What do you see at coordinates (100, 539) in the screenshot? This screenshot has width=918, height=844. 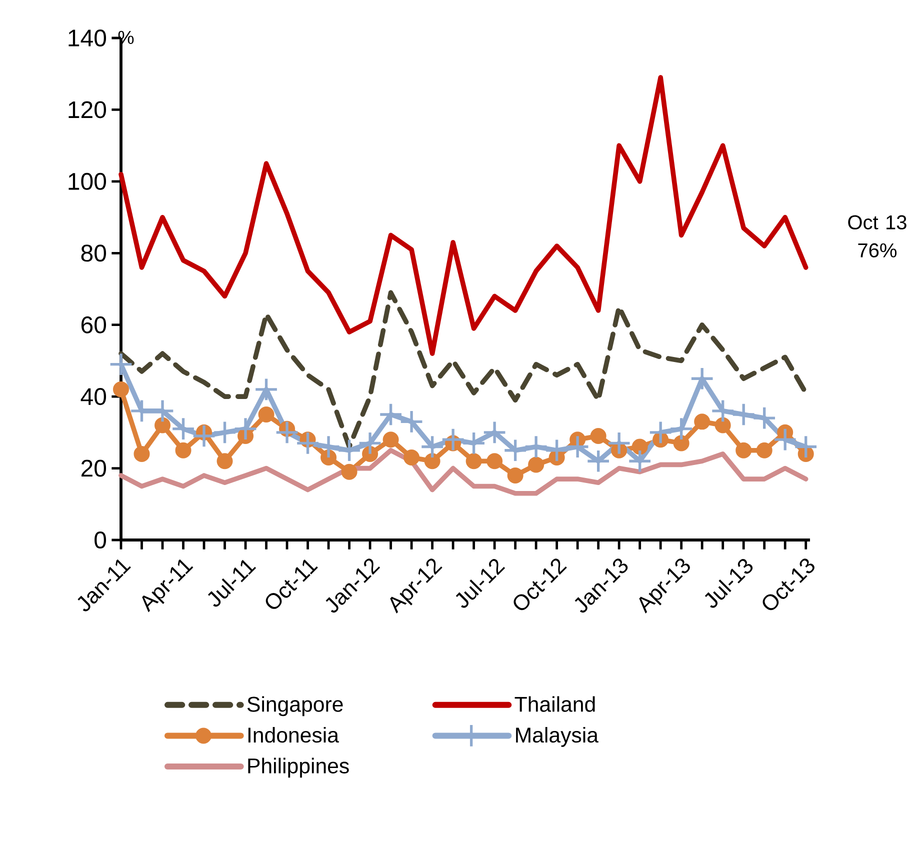 I see `y-tick-label: 0` at bounding box center [100, 539].